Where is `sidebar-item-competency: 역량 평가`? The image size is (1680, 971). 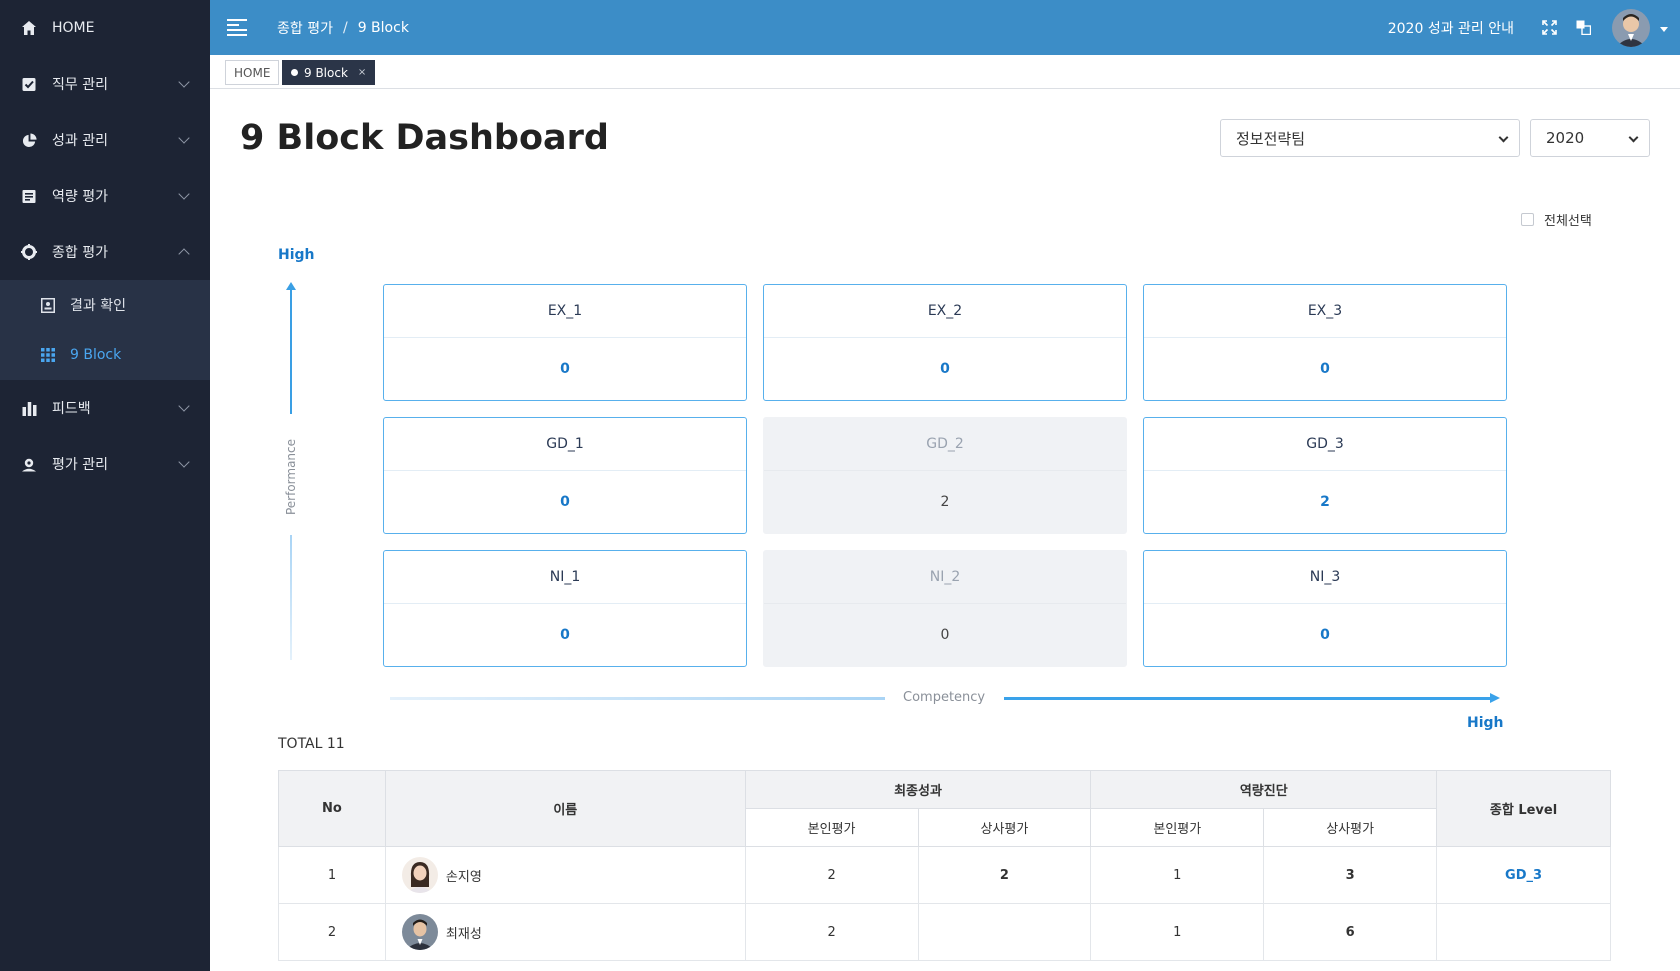 sidebar-item-competency: 역량 평가 is located at coordinates (105, 196).